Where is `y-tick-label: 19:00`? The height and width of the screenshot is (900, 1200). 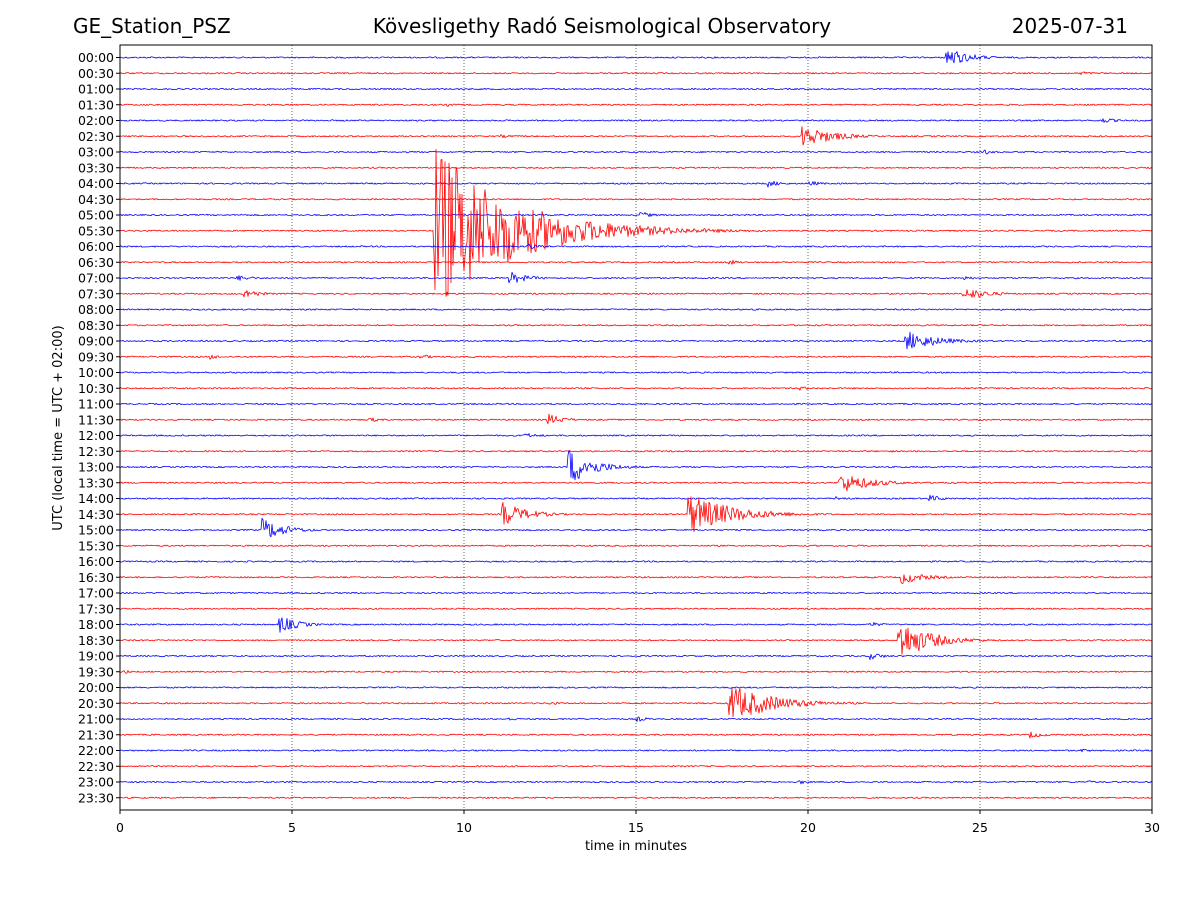
y-tick-label: 19:00 is located at coordinates (96, 656).